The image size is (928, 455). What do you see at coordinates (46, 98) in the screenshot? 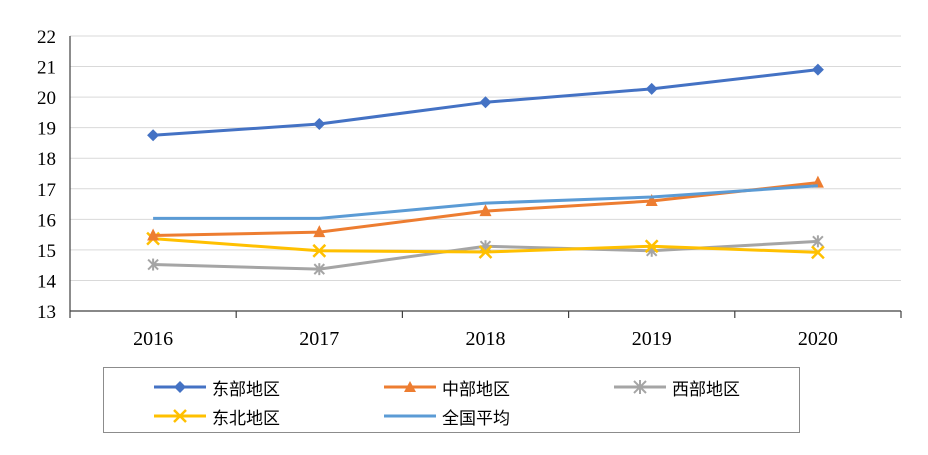
I see `y-tick-label: 20` at bounding box center [46, 98].